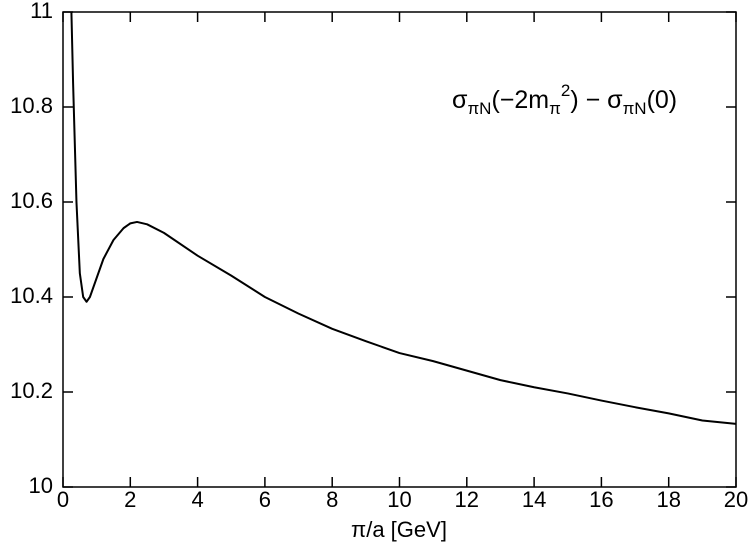  I want to click on x-tick-label: 8, so click(332, 499).